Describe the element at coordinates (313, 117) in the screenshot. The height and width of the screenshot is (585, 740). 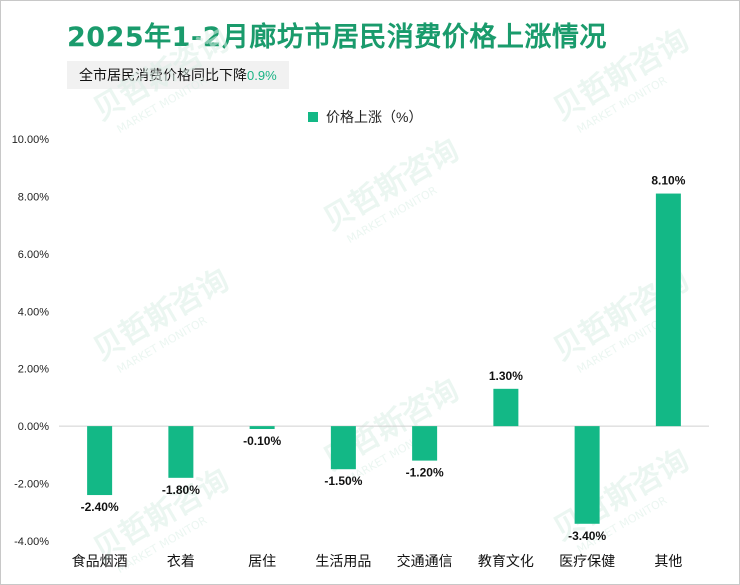
I see `legend-swatch` at that location.